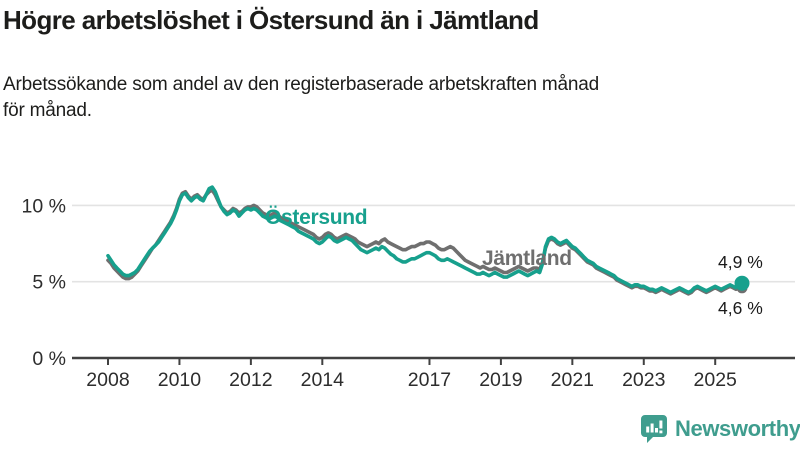 The width and height of the screenshot is (800, 450). What do you see at coordinates (44, 206) in the screenshot?
I see `y-tick-label: 10 %` at bounding box center [44, 206].